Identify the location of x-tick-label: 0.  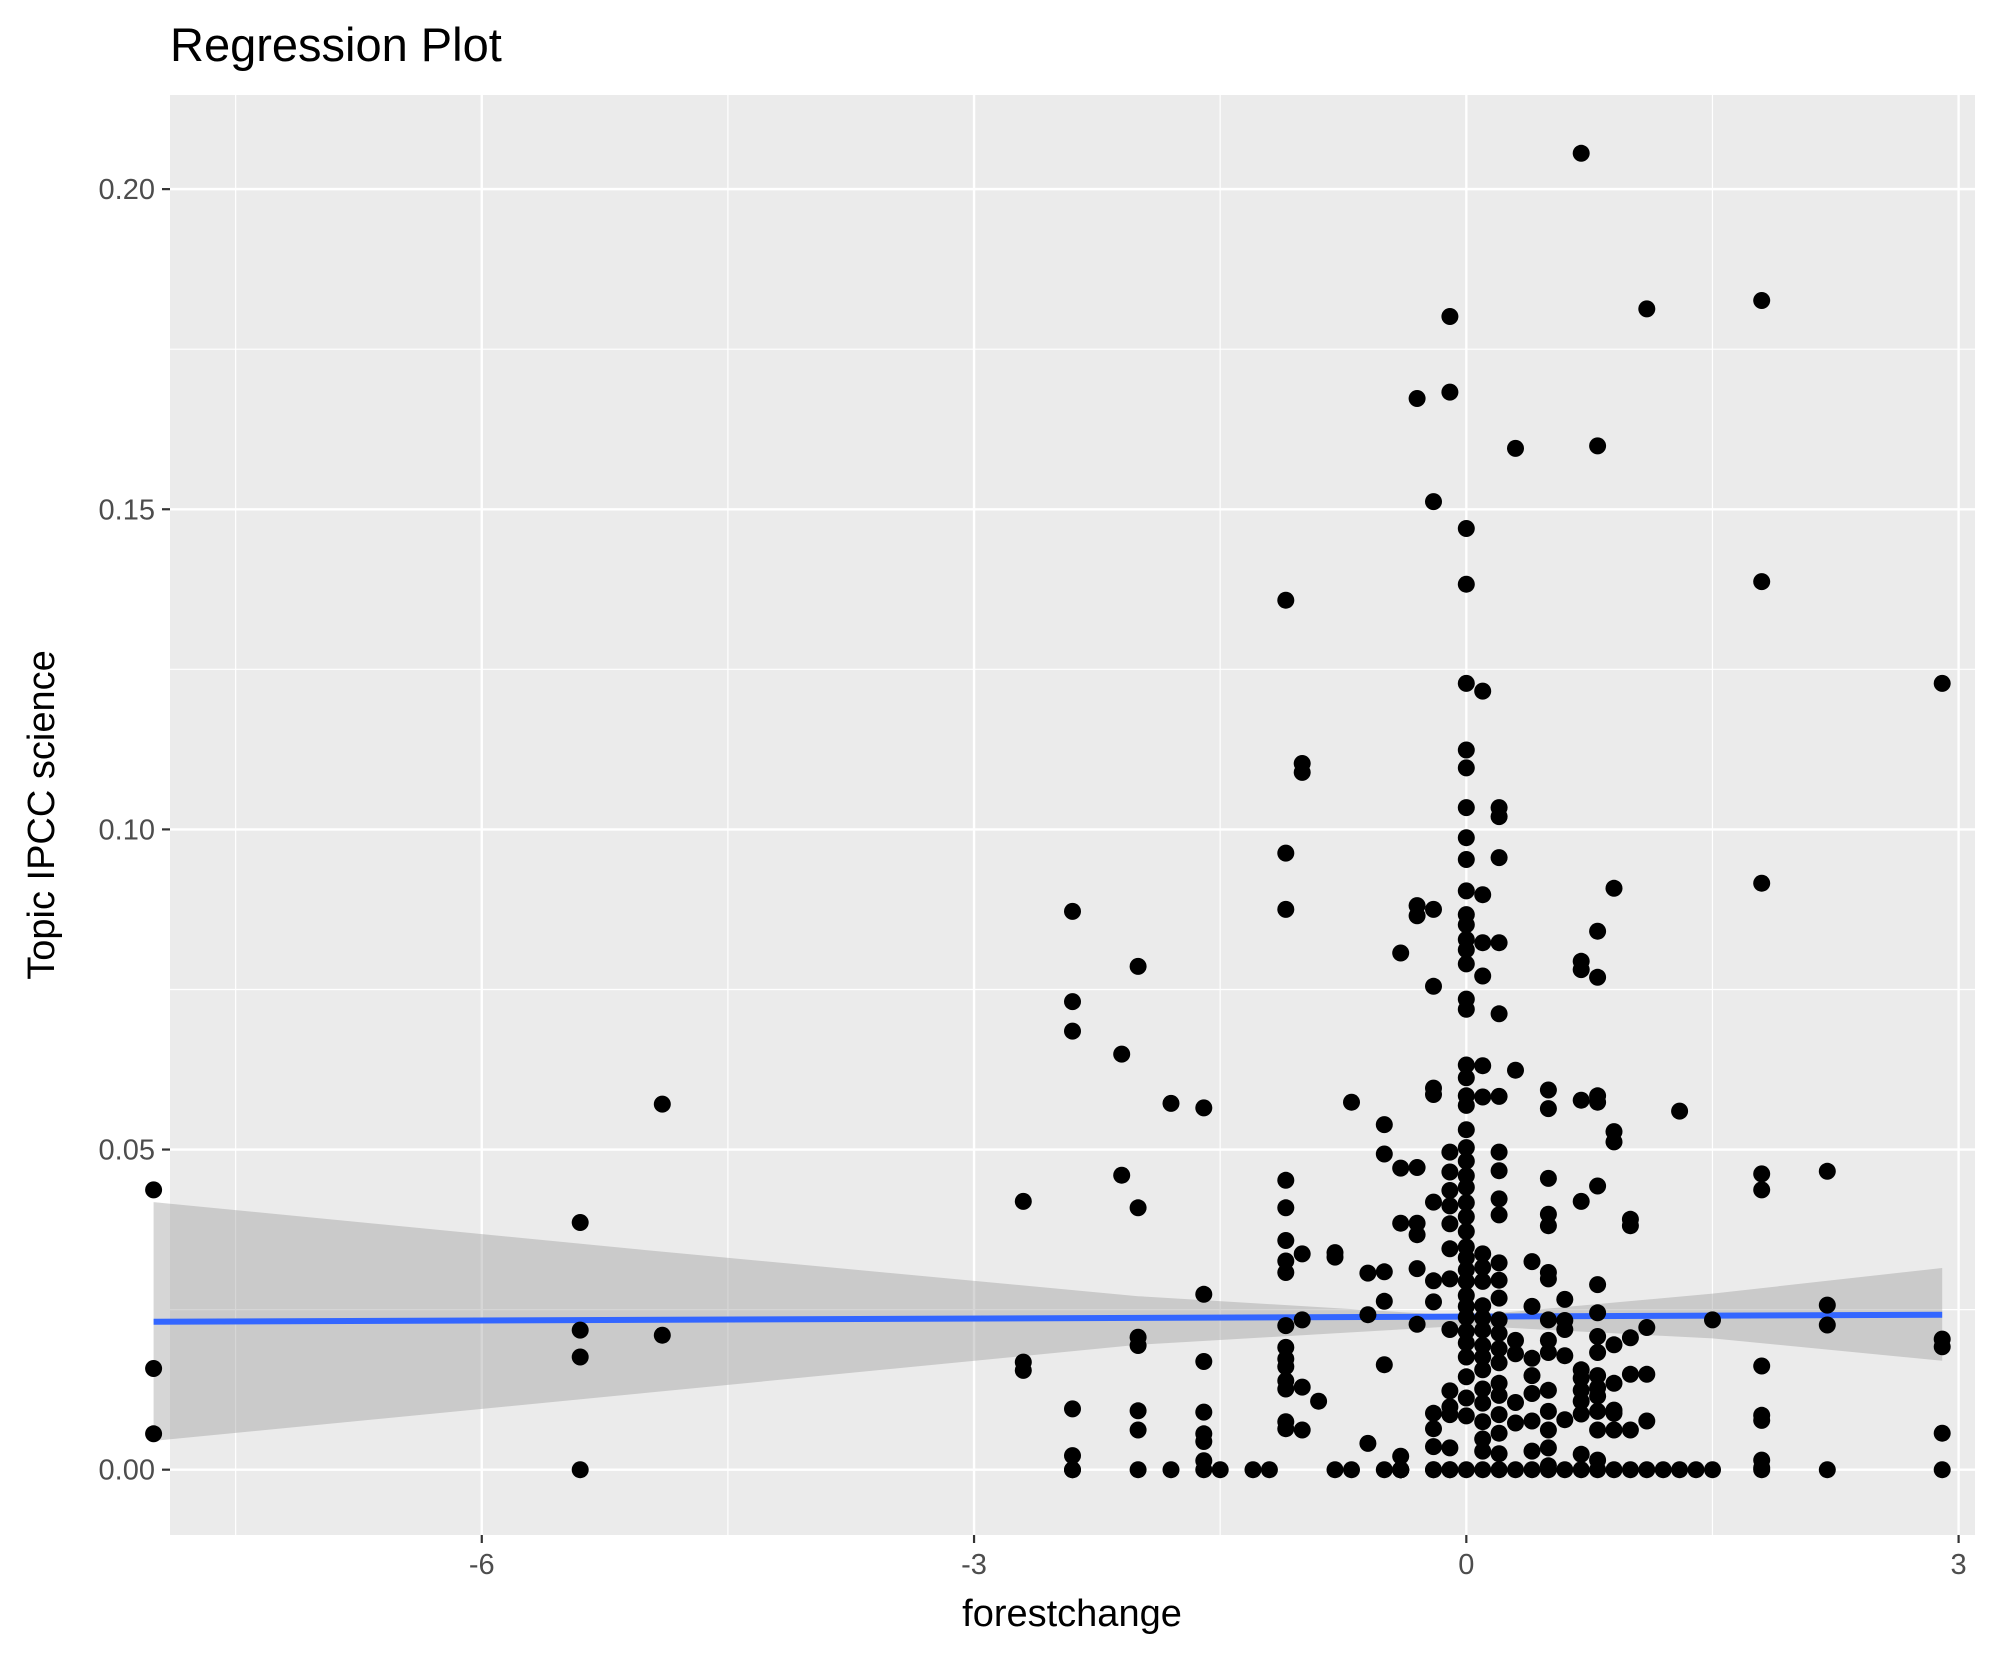
(1466, 1565).